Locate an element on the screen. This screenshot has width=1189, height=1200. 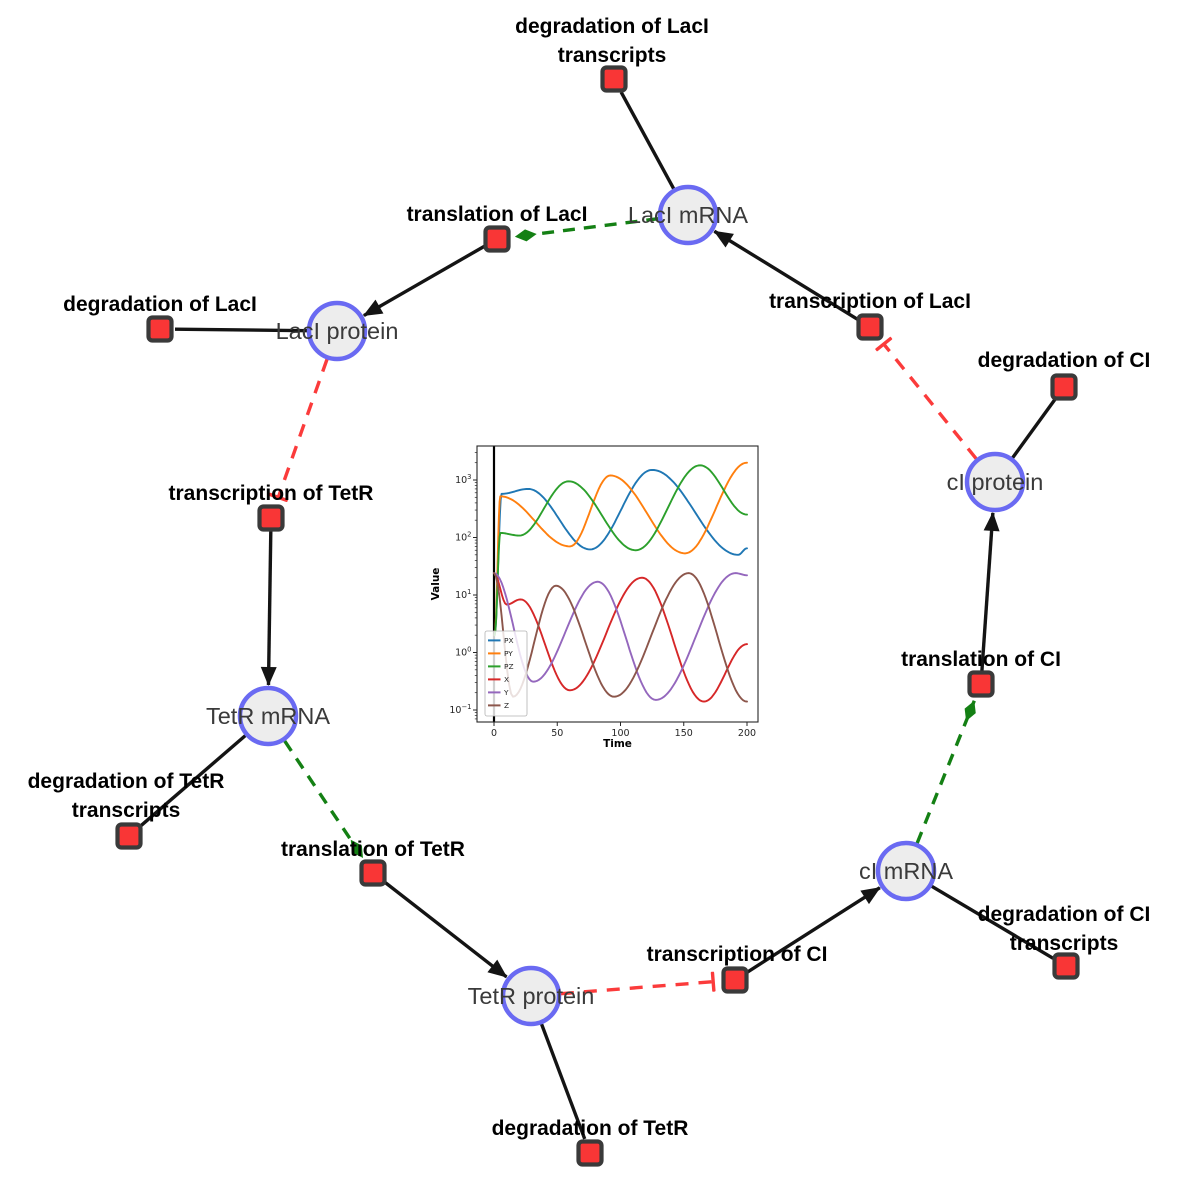
reaction-node-deg_tetr_transcripts is located at coordinates (129, 836).